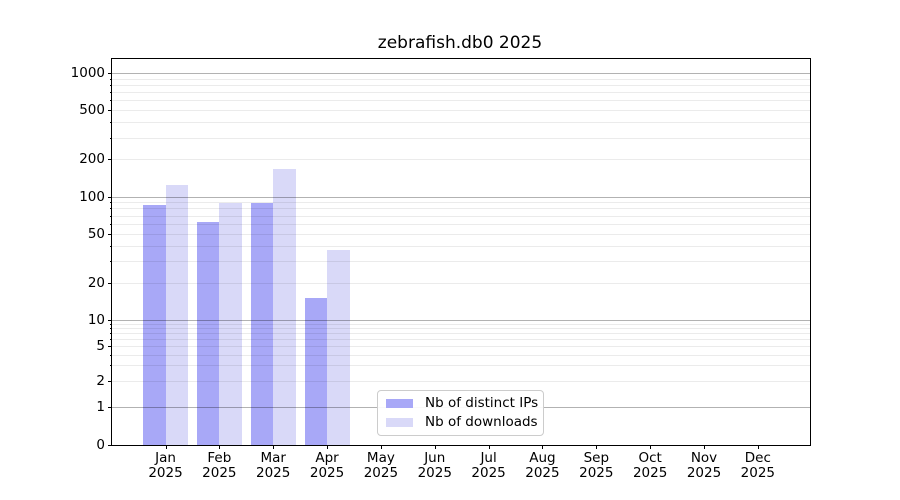  I want to click on y-tick-label-20: 20, so click(96, 282).